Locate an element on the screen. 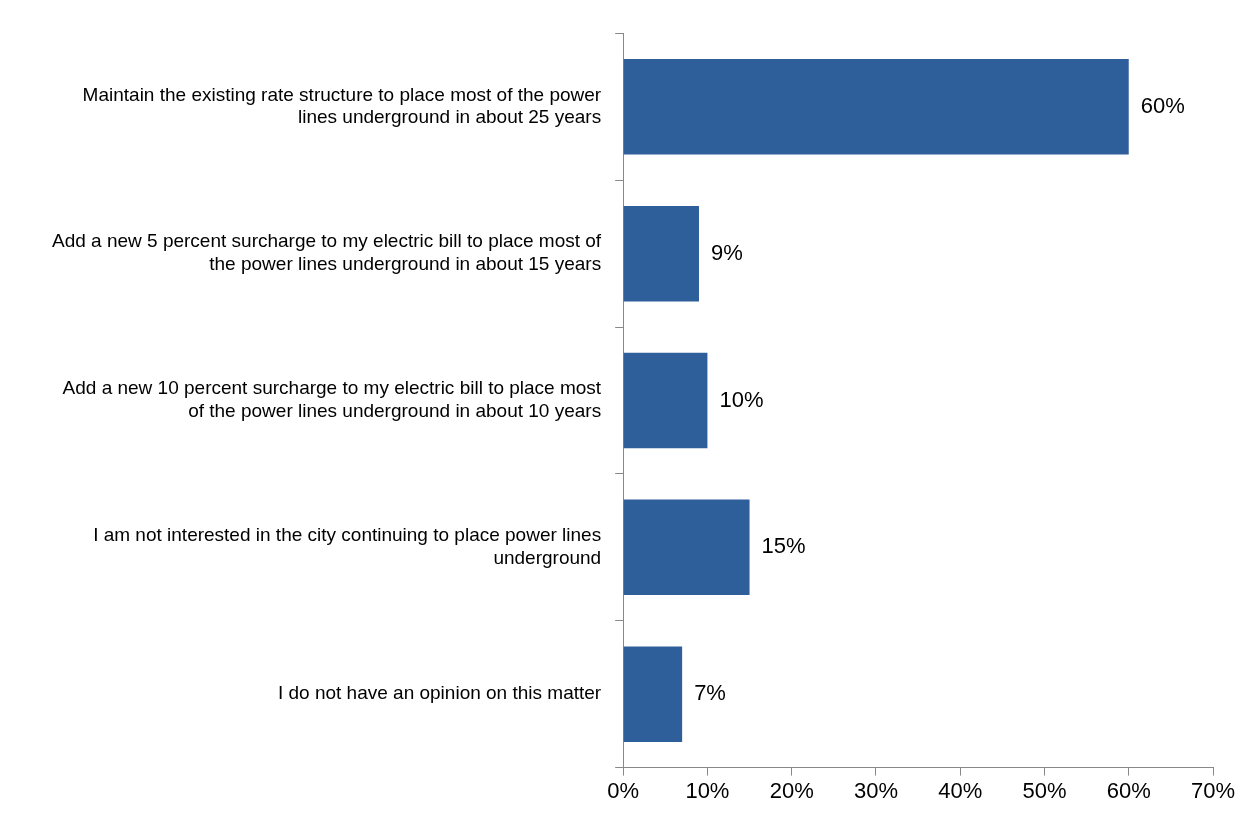  data-label: 10% is located at coordinates (741, 399).